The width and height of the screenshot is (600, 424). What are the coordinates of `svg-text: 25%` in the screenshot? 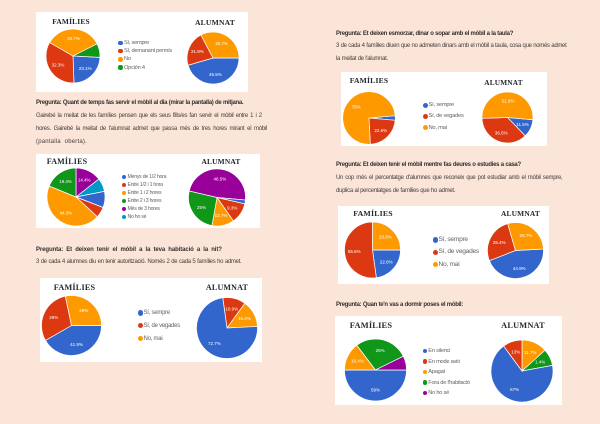 It's located at (201, 207).